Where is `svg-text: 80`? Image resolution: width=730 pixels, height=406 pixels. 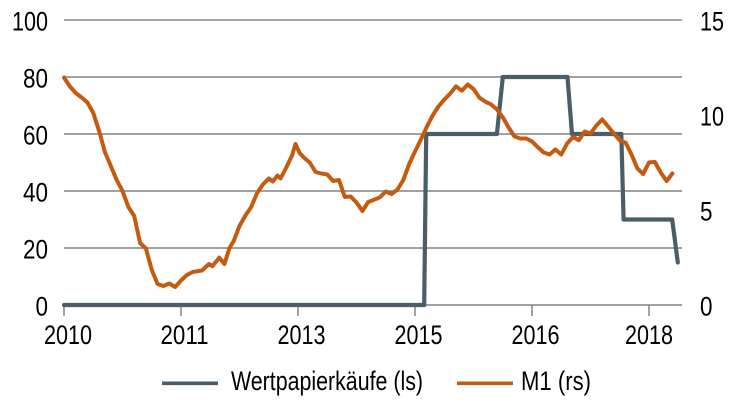
svg-text: 80 is located at coordinates (35, 78).